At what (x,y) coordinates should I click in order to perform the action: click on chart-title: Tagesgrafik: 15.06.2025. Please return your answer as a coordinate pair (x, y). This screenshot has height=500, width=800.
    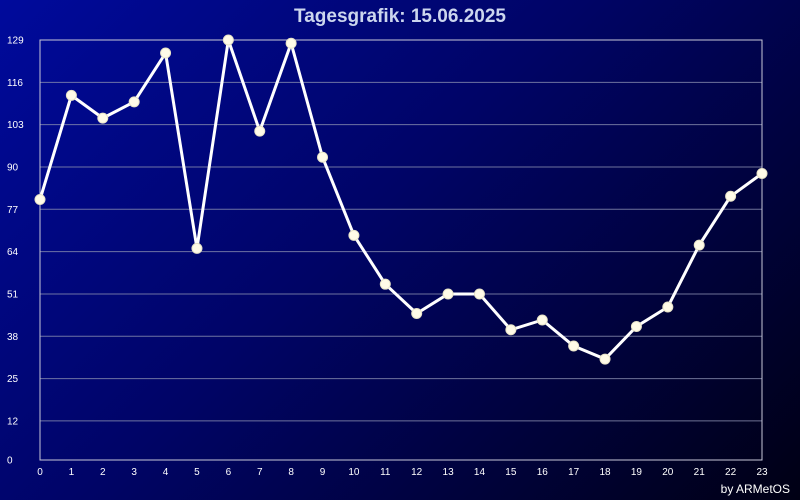
    Looking at the image, I should click on (400, 16).